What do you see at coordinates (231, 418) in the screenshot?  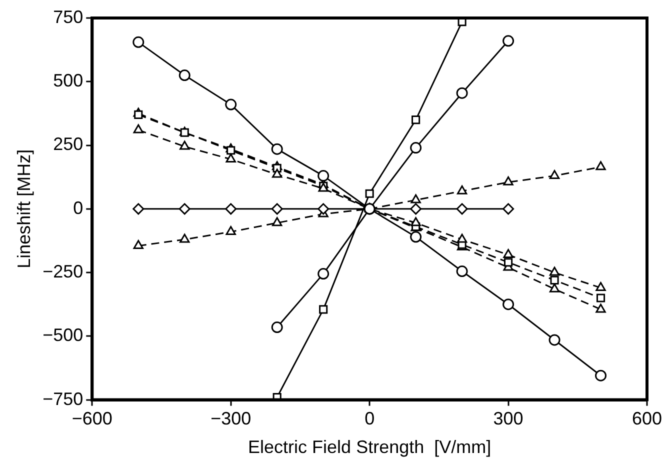 I see `x-tick-label: −300` at bounding box center [231, 418].